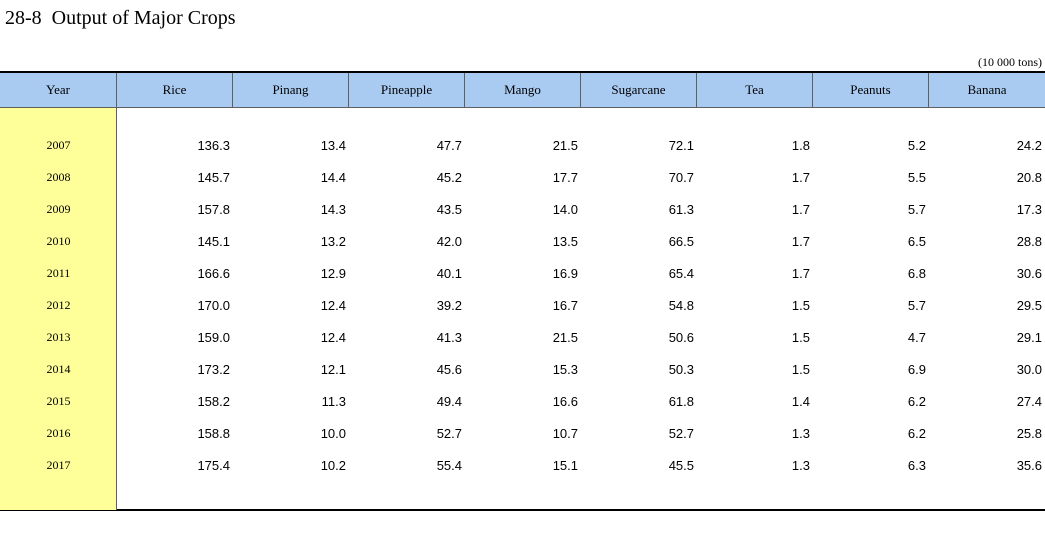  I want to click on table-row: 2015 158.2 11.3 49.4 16.6 61.8 1.4 6.2 27.4, so click(522, 401).